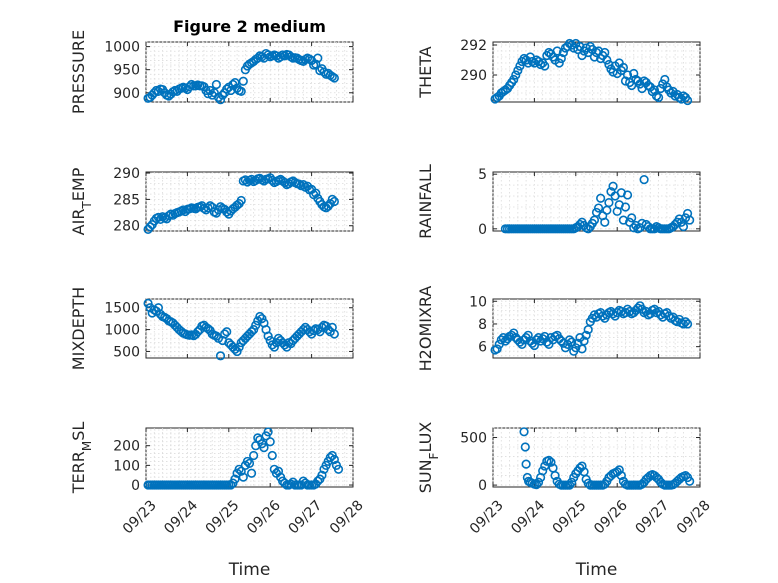 The height and width of the screenshot is (583, 778). What do you see at coordinates (122, 331) in the screenshot?
I see `y-tick-label: 1000` at bounding box center [122, 331].